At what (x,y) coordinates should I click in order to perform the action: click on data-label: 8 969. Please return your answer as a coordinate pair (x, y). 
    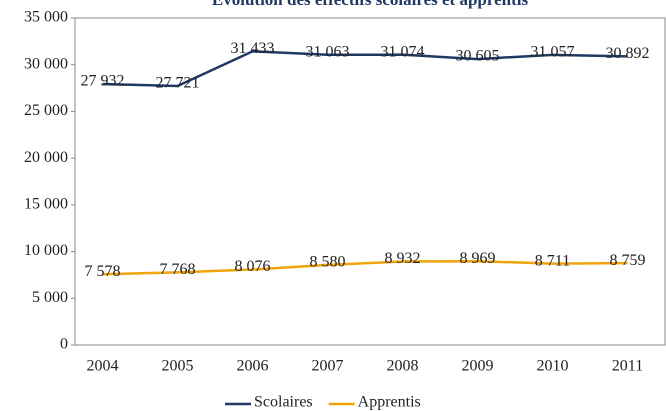
    Looking at the image, I should click on (478, 258).